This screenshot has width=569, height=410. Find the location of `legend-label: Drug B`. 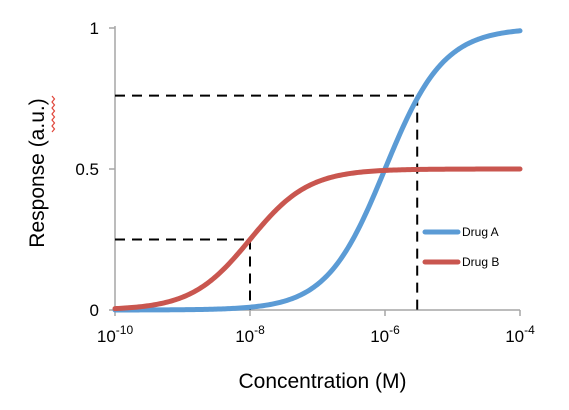

legend-label: Drug B is located at coordinates (480, 262).